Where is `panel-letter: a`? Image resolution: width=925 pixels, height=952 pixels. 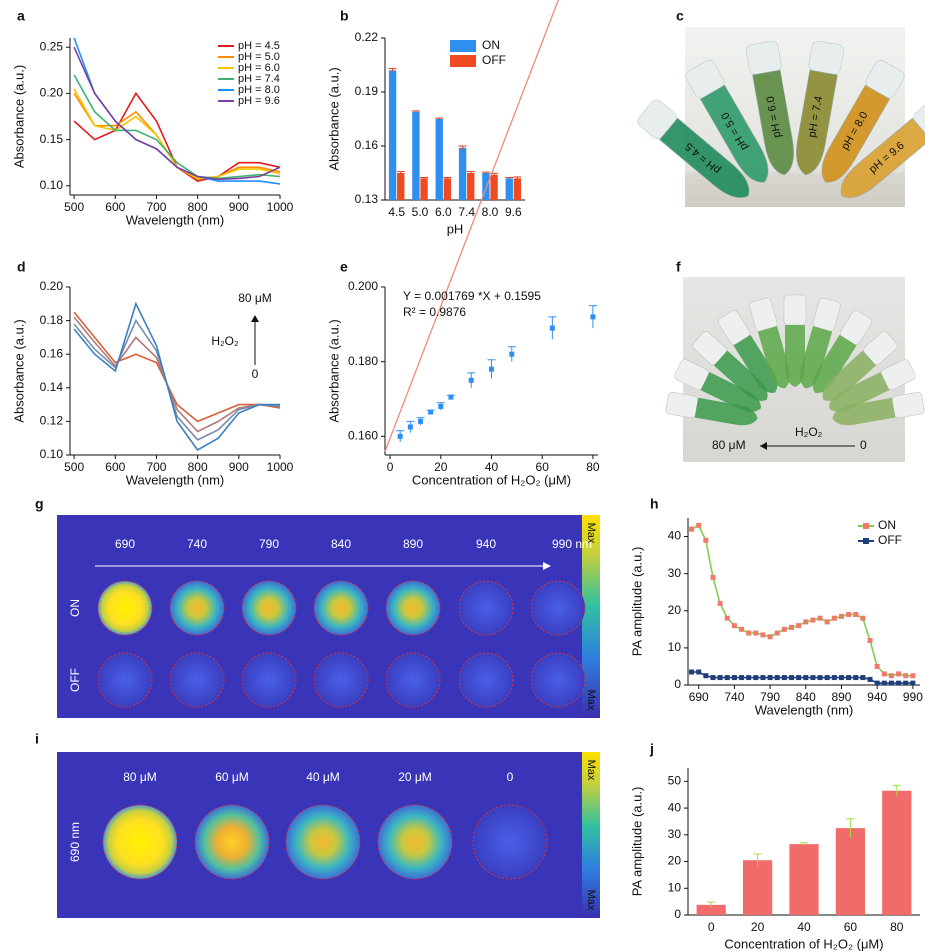
panel-letter: a is located at coordinates (21, 16).